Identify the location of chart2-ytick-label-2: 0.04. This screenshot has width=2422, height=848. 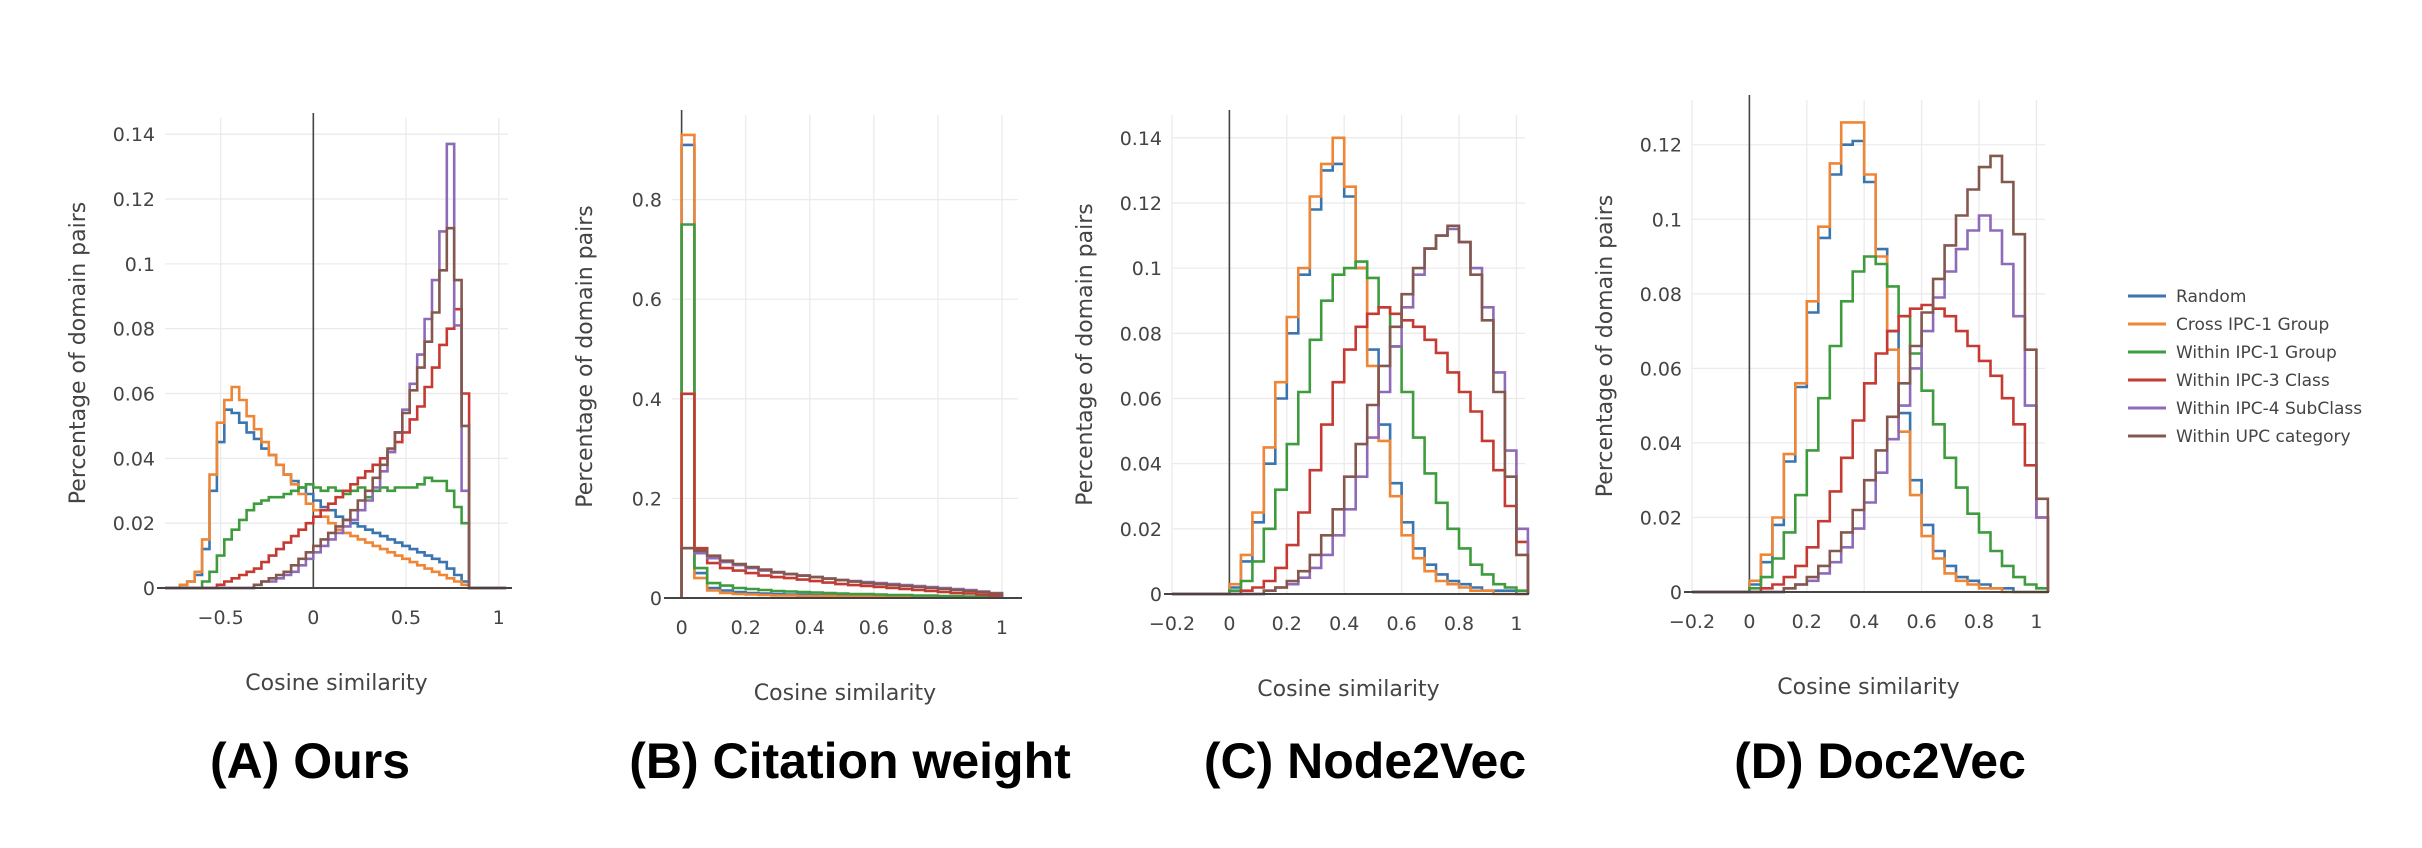
(1141, 465).